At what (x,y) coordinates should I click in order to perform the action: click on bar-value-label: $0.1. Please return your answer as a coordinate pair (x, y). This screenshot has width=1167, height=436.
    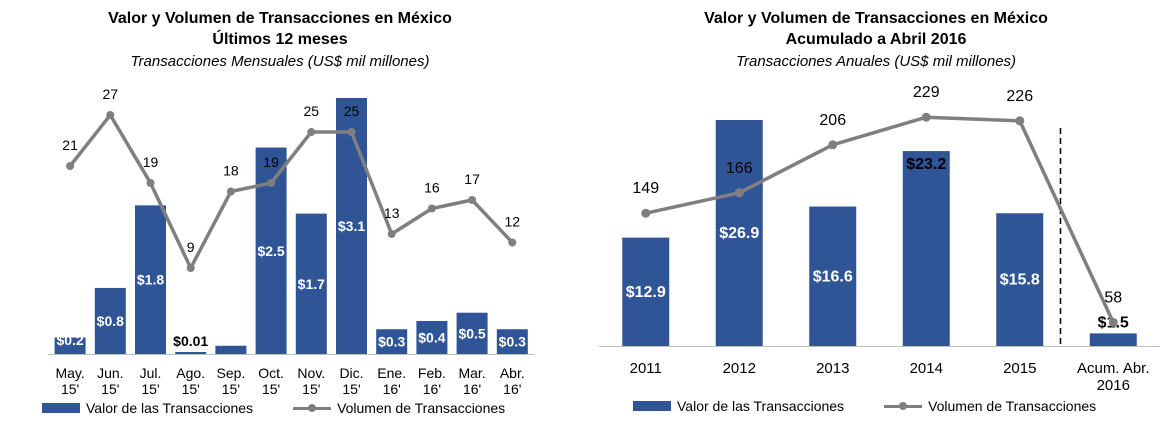
    Looking at the image, I should click on (230, 340).